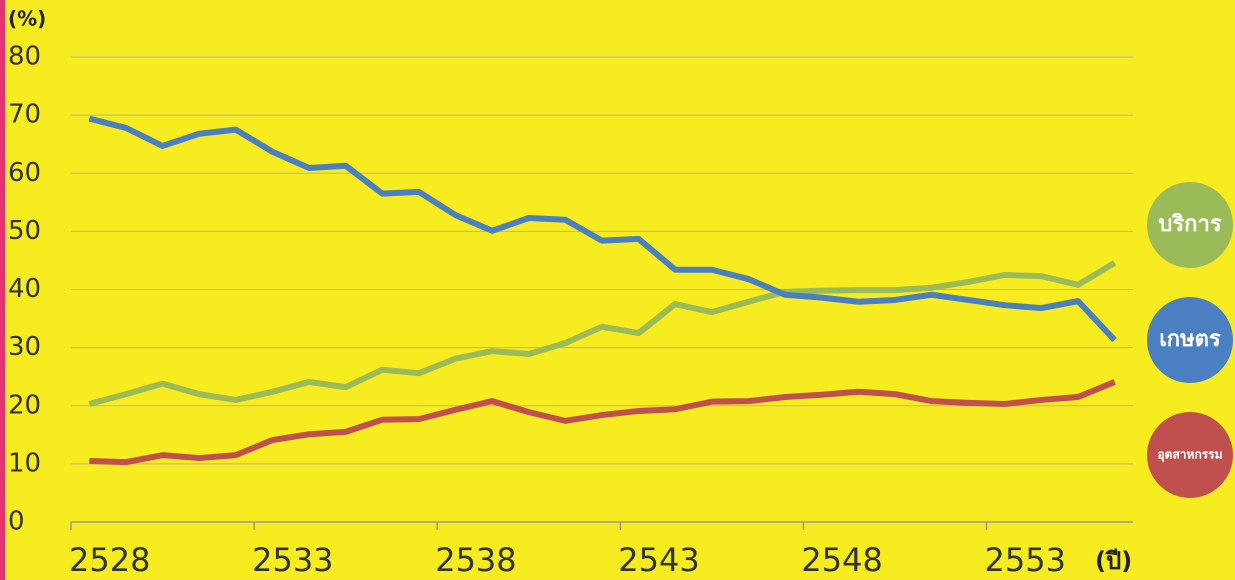 Image resolution: width=1235 pixels, height=580 pixels. Describe the element at coordinates (24, 173) in the screenshot. I see `y-tick-label: 60` at that location.